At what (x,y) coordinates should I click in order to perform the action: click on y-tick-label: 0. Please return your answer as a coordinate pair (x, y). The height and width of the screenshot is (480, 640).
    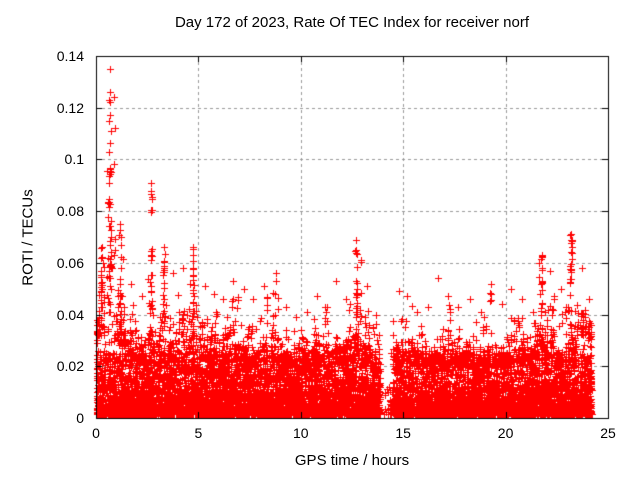
    Looking at the image, I should click on (80, 418).